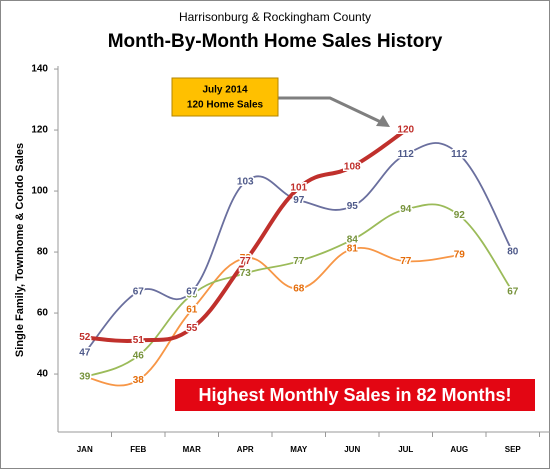 The width and height of the screenshot is (550, 469). What do you see at coordinates (460, 215) in the screenshot?
I see `data-label: 92` at bounding box center [460, 215].